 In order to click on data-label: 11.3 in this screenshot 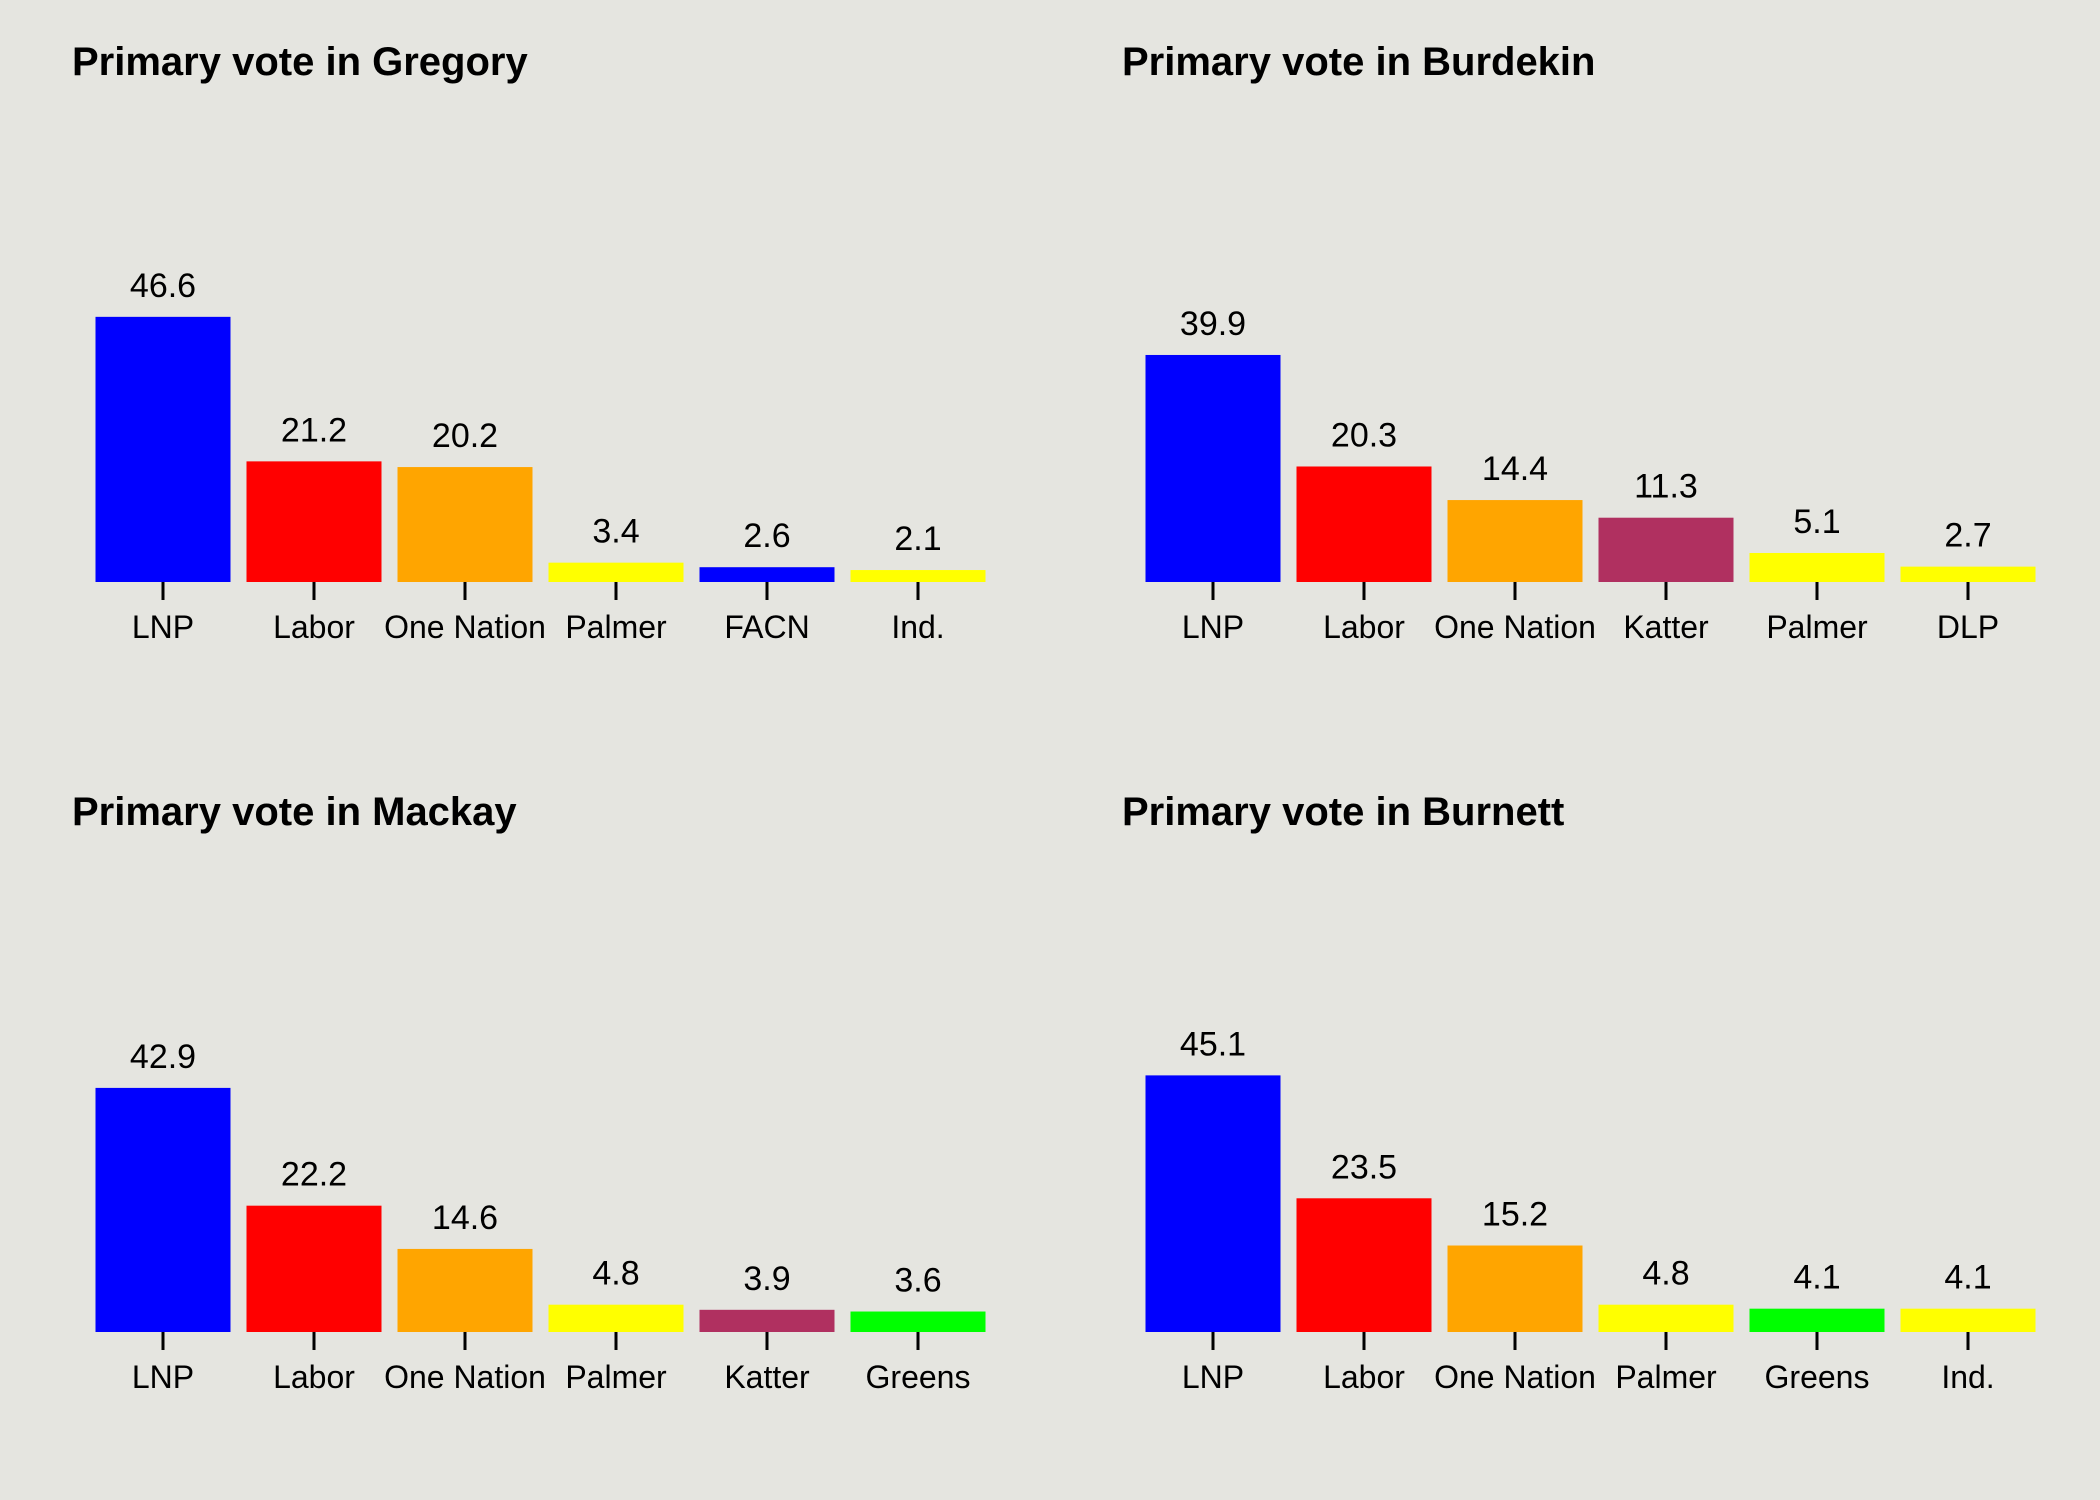, I will do `click(1666, 487)`.